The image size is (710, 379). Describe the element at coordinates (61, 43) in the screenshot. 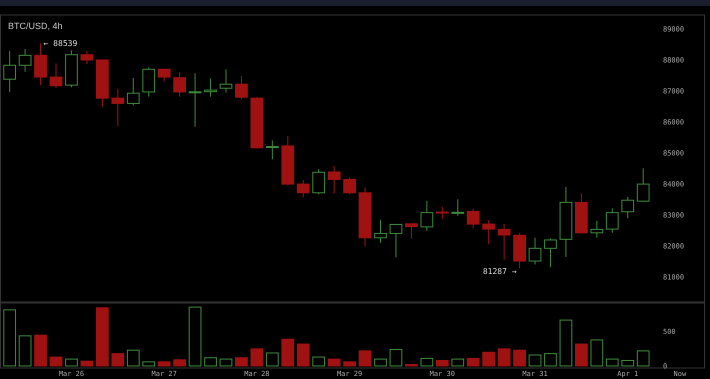

I see `annotation: ← 88539` at that location.